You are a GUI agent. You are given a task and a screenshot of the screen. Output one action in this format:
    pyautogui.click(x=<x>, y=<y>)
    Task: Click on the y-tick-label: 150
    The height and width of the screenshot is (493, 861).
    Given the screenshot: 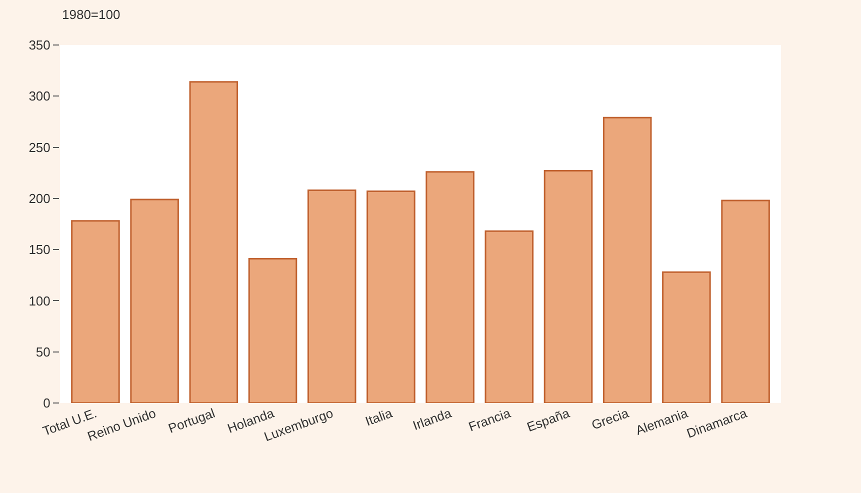 What is the action you would take?
    pyautogui.click(x=39, y=250)
    